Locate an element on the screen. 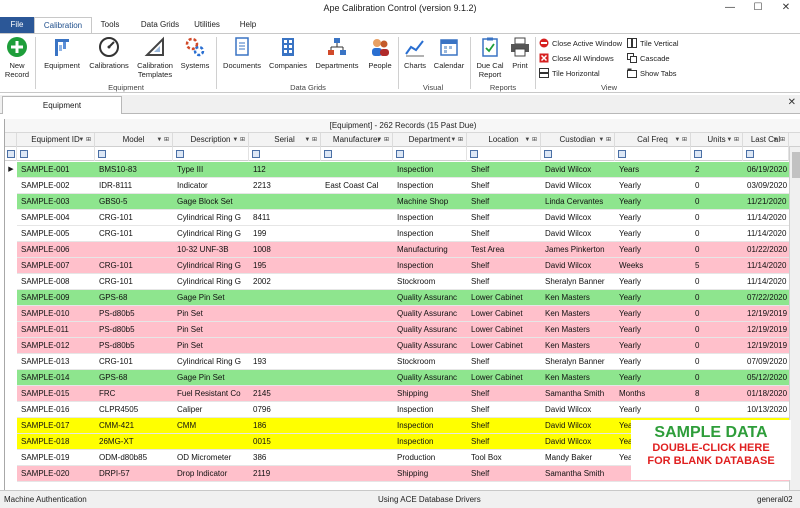 This screenshot has width=800, height=508. cell-department: Shipping is located at coordinates (413, 473).